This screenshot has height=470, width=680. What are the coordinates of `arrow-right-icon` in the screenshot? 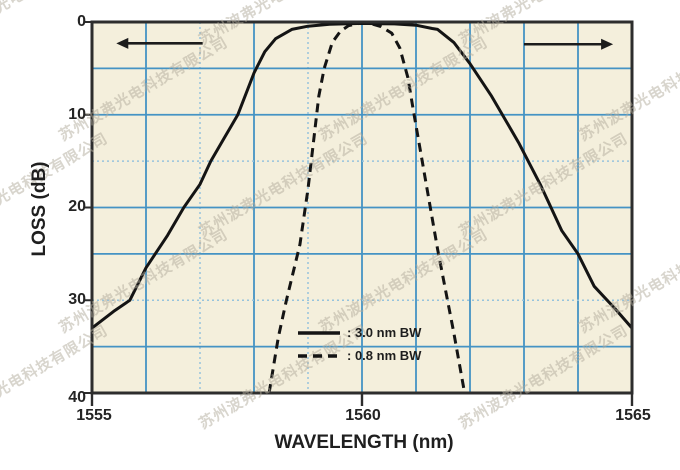 It's located at (569, 44).